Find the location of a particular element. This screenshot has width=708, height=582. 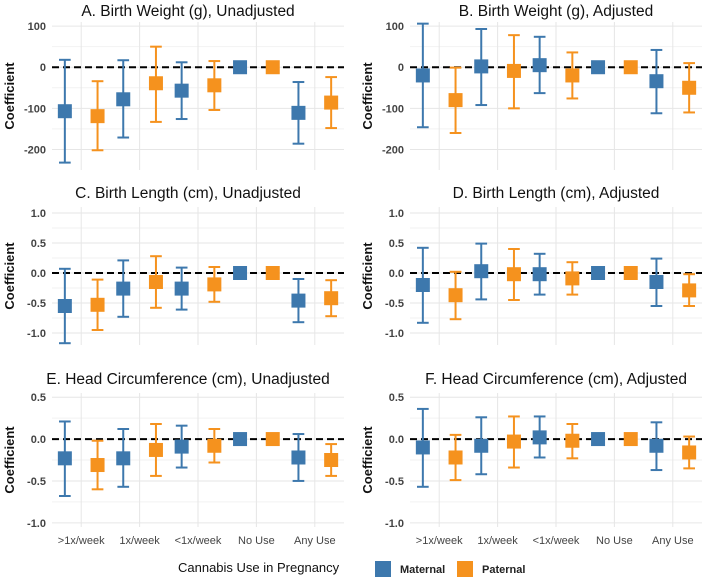

y-tick-label: -200 is located at coordinates (35, 150).